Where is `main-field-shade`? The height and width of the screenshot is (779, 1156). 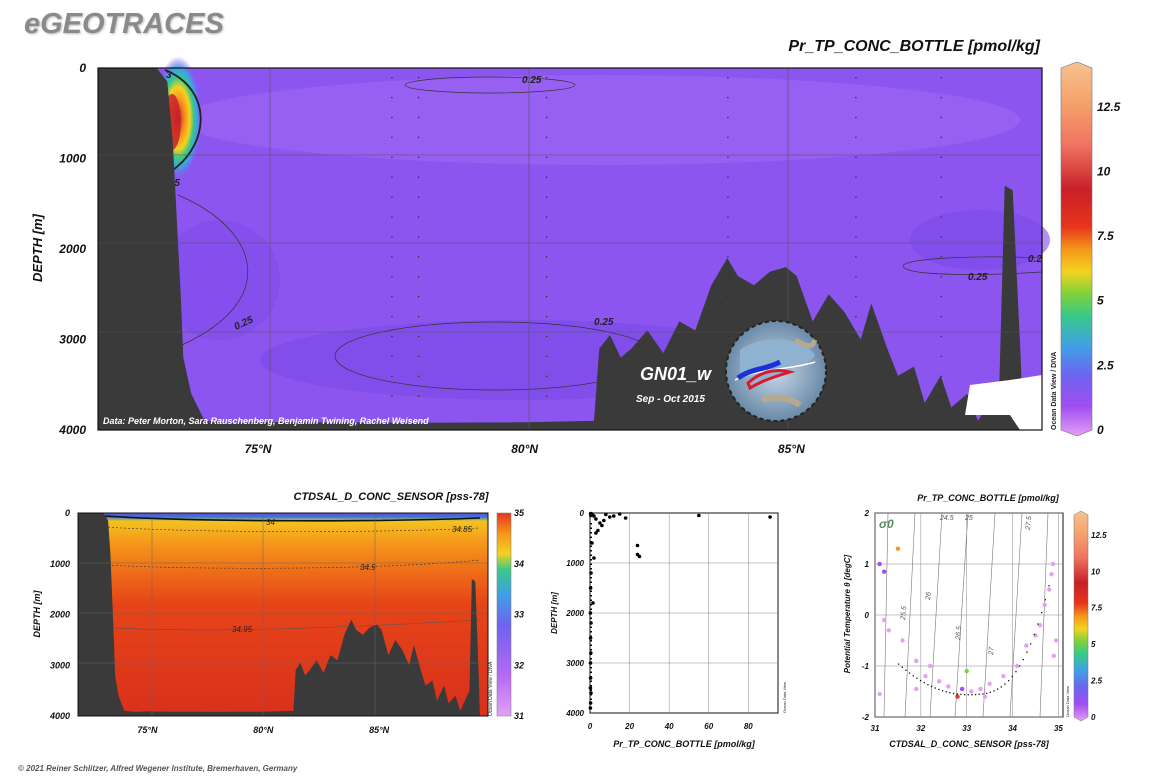 main-field-shade is located at coordinates (220, 280).